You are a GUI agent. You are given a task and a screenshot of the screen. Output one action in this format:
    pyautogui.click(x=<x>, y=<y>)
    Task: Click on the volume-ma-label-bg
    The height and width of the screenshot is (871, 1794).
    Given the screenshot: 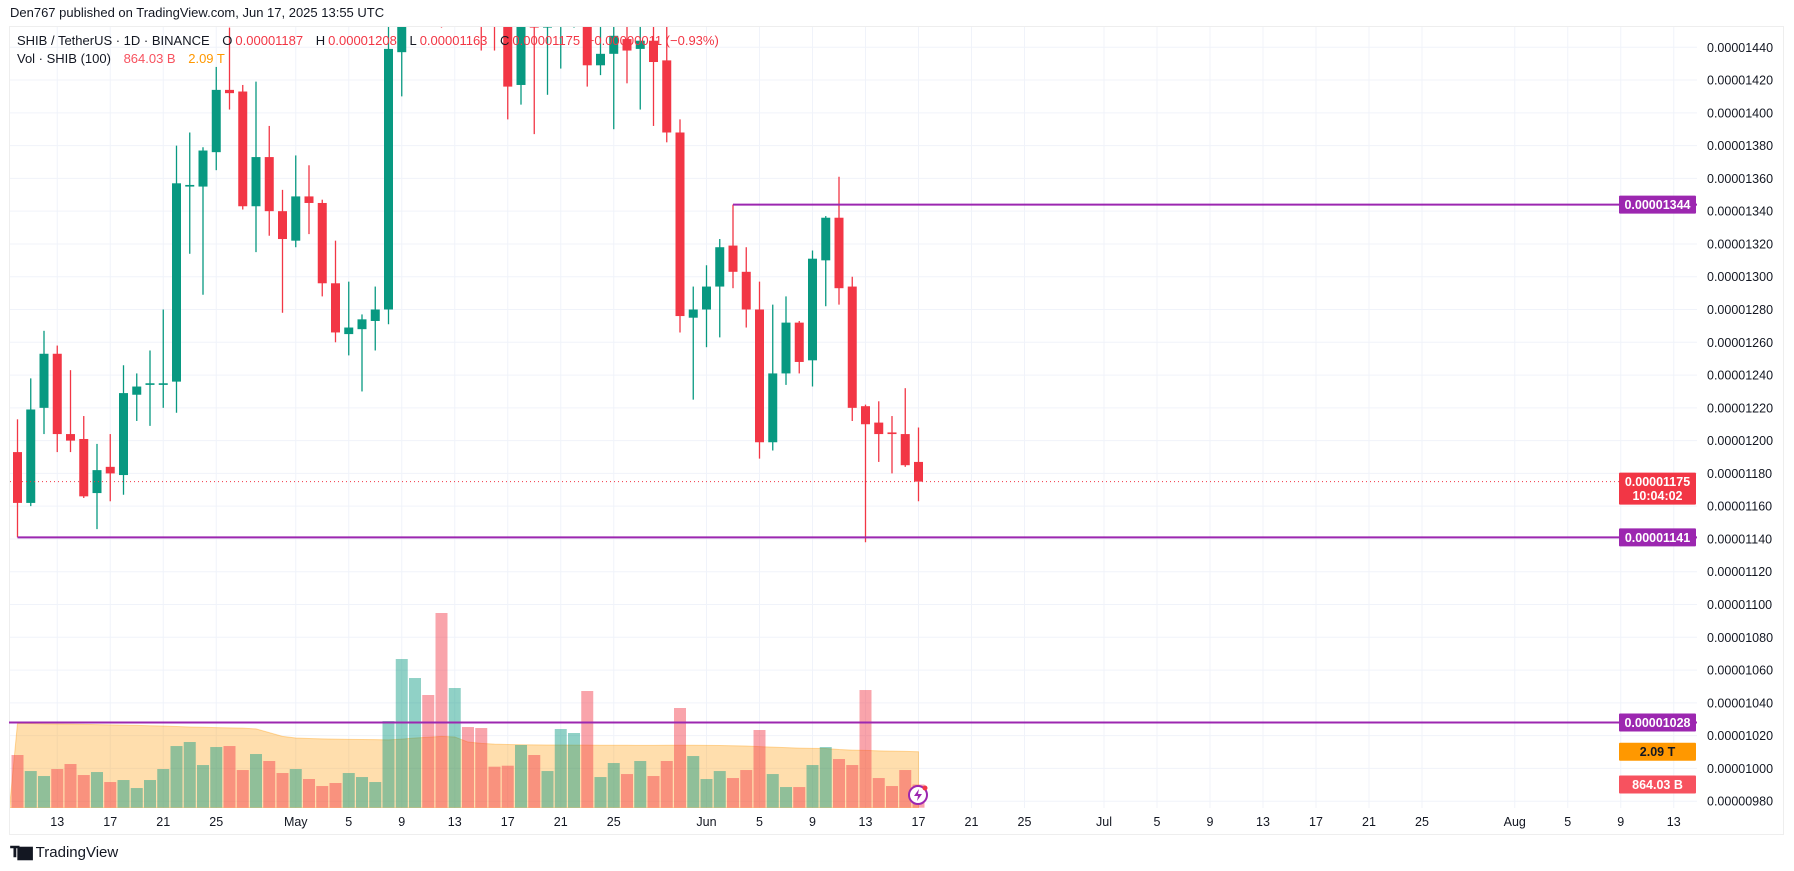 What is the action you would take?
    pyautogui.click(x=1657, y=751)
    